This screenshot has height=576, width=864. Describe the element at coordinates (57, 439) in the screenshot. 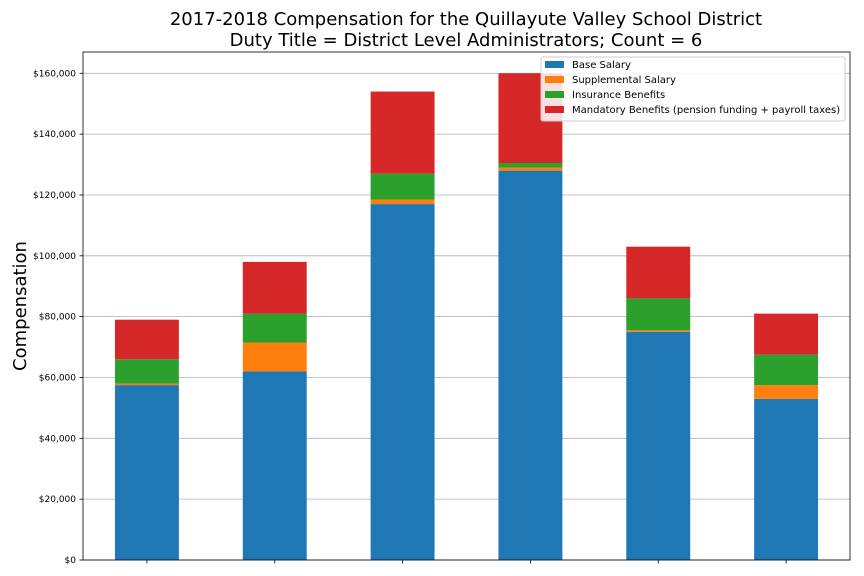

I see `y-tick-label: $40,000` at that location.